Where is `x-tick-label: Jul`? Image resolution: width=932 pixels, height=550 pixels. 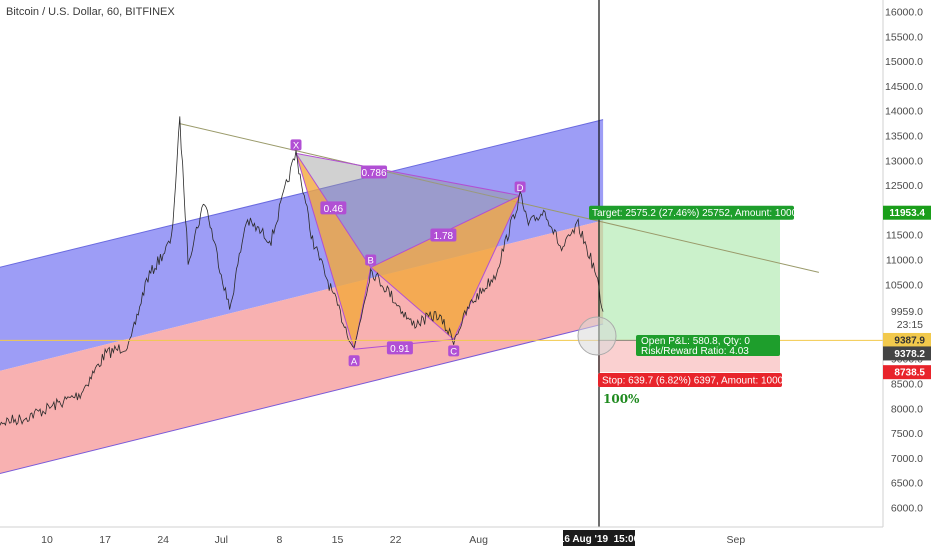
x-tick-label: Jul is located at coordinates (221, 540).